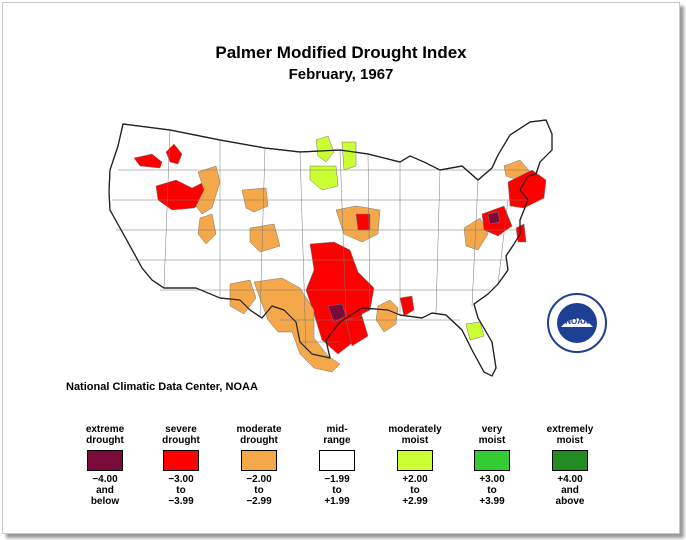  What do you see at coordinates (476, 234) in the screenshot?
I see `region-western-pennsylvania` at bounding box center [476, 234].